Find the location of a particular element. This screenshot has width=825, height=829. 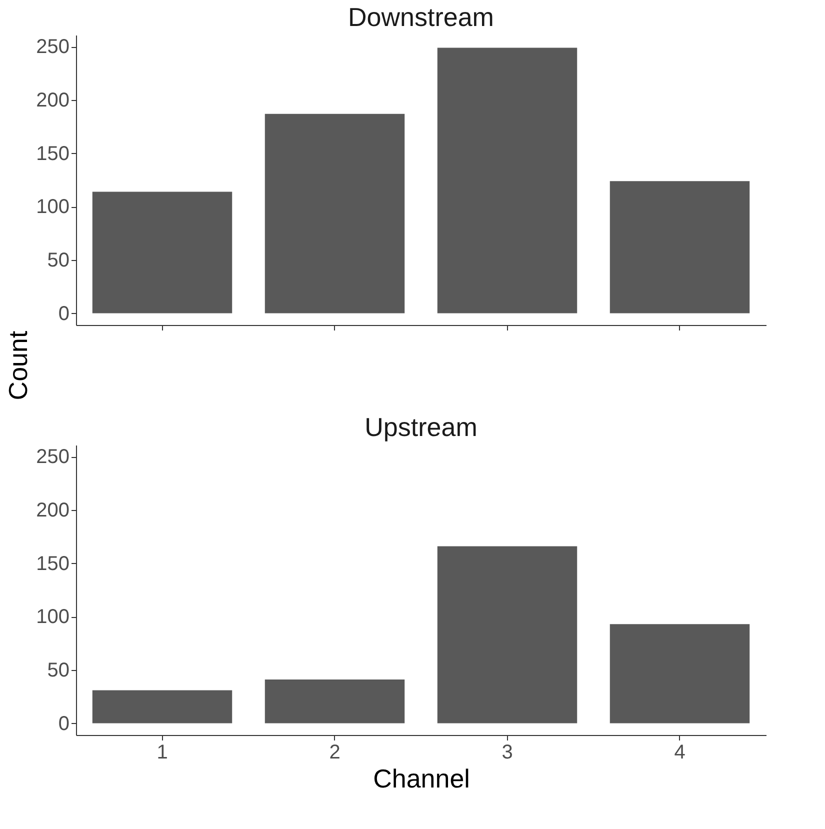

x-tick-label: 2 is located at coordinates (334, 753).